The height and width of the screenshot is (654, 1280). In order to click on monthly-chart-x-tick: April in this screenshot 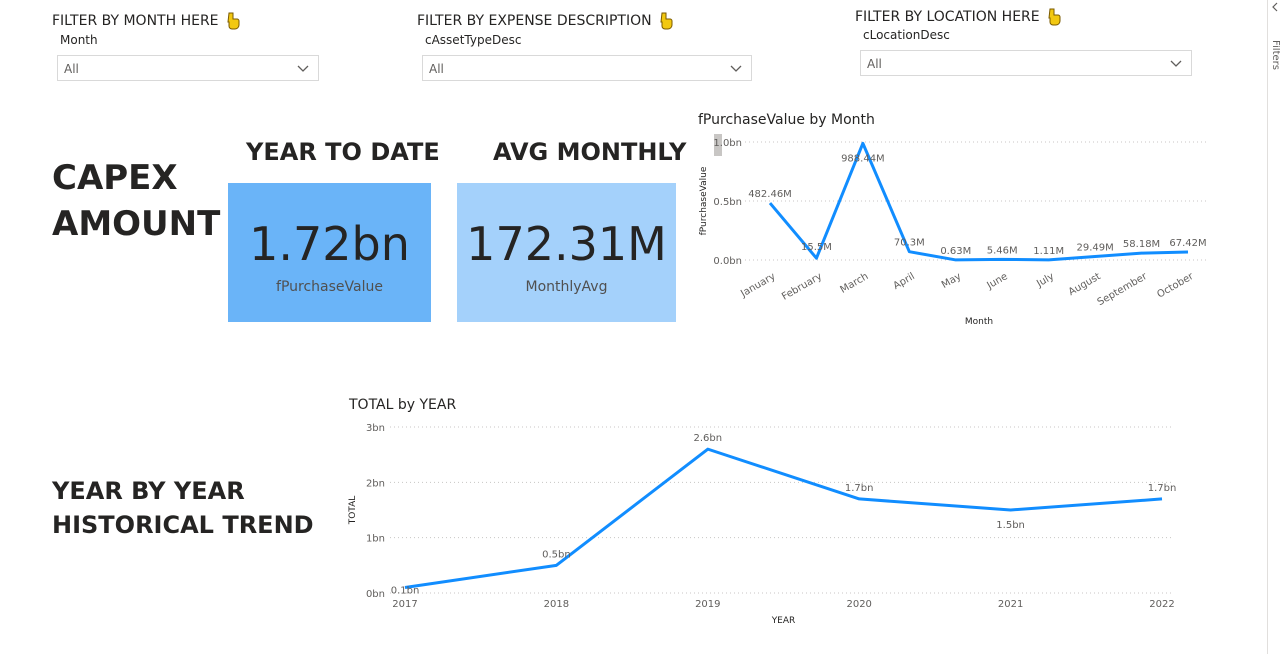, I will do `click(904, 281)`.